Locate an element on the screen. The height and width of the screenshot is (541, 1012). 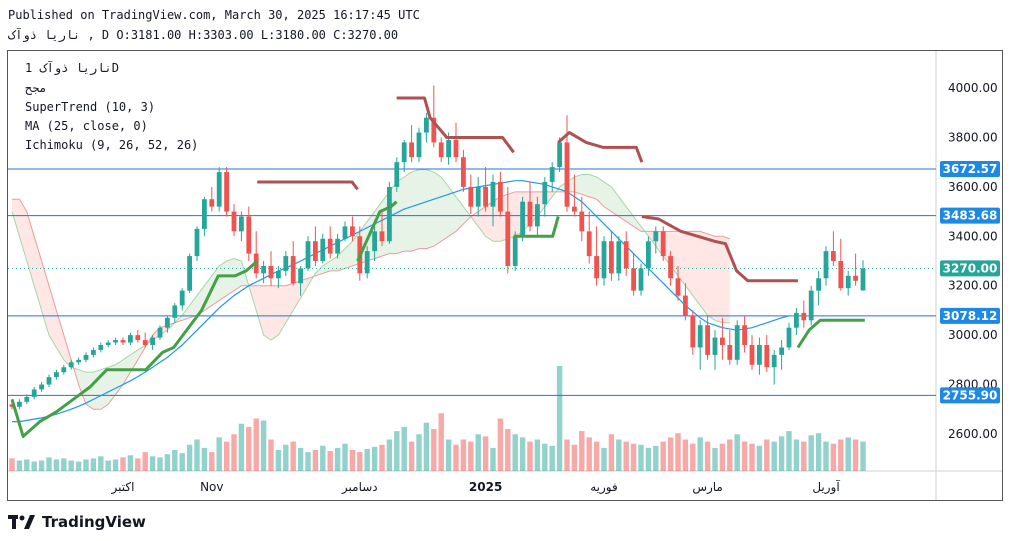
price-tick-label: 2600.00 is located at coordinates (973, 434).